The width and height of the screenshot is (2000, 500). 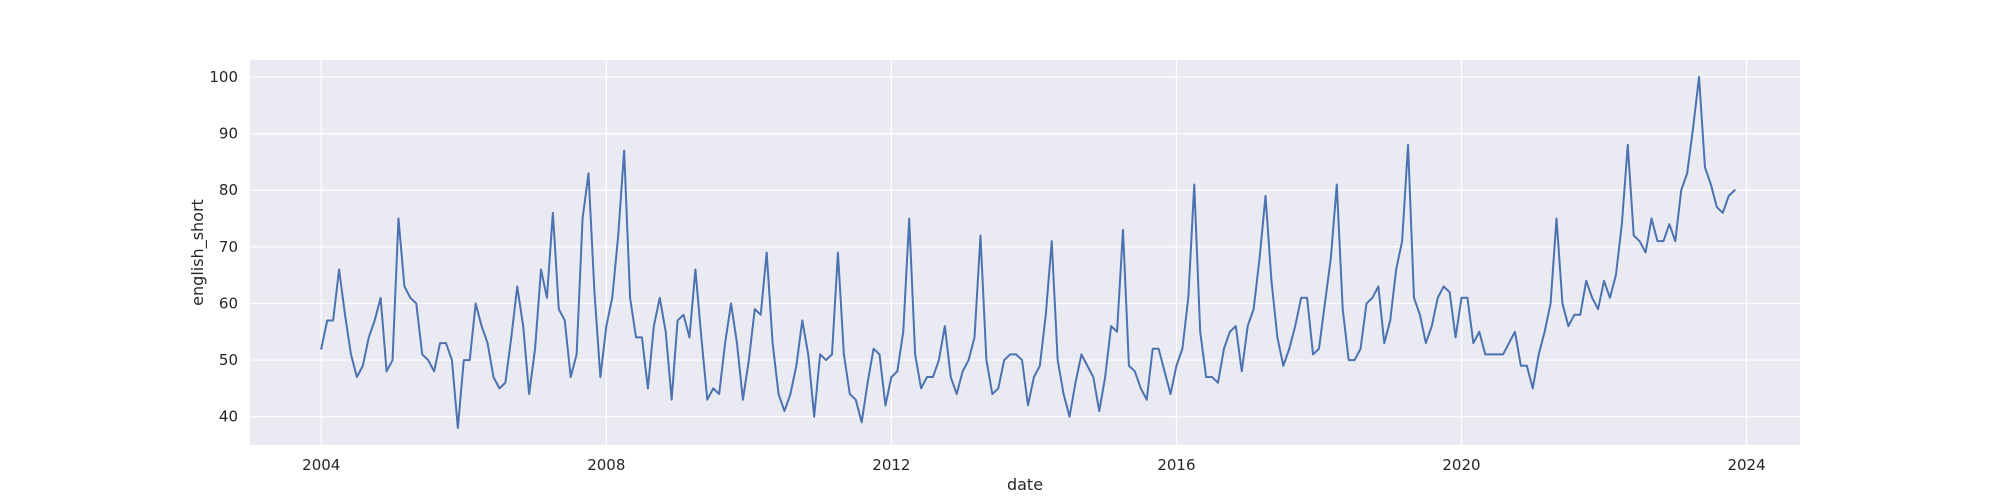 What do you see at coordinates (198, 252) in the screenshot?
I see `y-axis-label: english_short` at bounding box center [198, 252].